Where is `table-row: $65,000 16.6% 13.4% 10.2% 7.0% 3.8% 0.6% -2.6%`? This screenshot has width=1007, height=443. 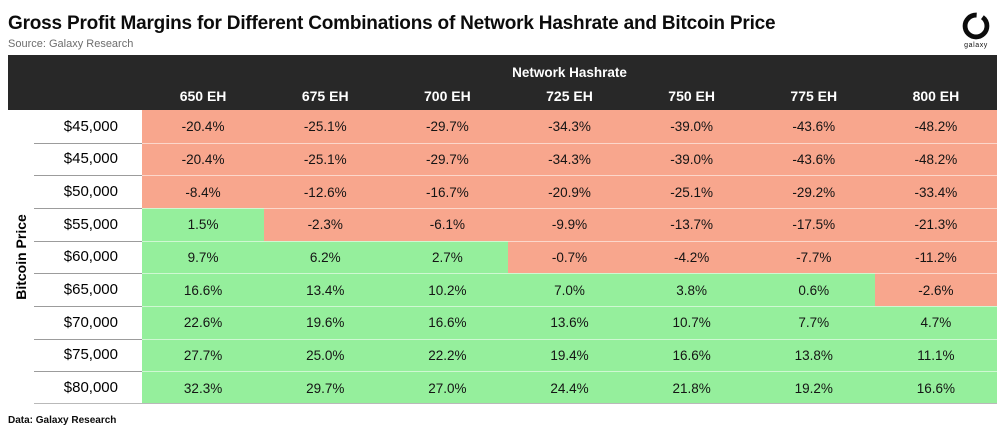
table-row: $65,000 16.6% 13.4% 10.2% 7.0% 3.8% 0.6% -2.6% is located at coordinates (502, 289).